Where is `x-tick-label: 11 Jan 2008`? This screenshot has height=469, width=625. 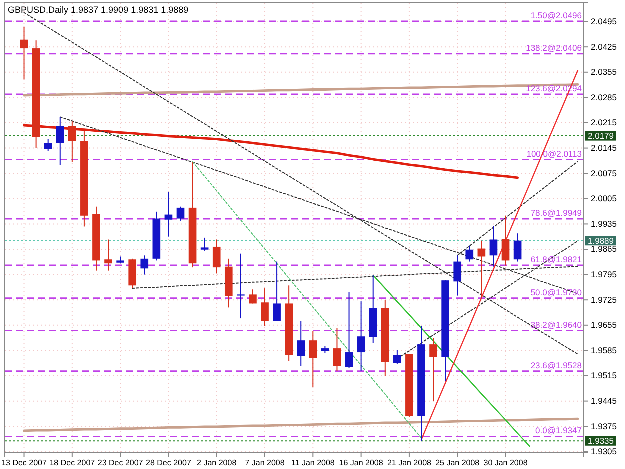
x-tick-label: 11 Jan 2008 is located at coordinates (313, 463).